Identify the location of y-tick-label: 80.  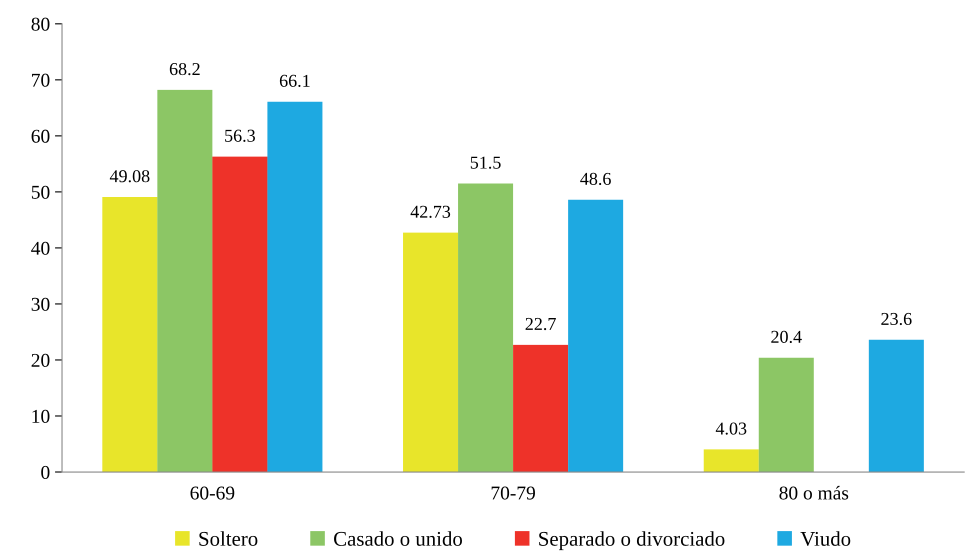
(41, 24).